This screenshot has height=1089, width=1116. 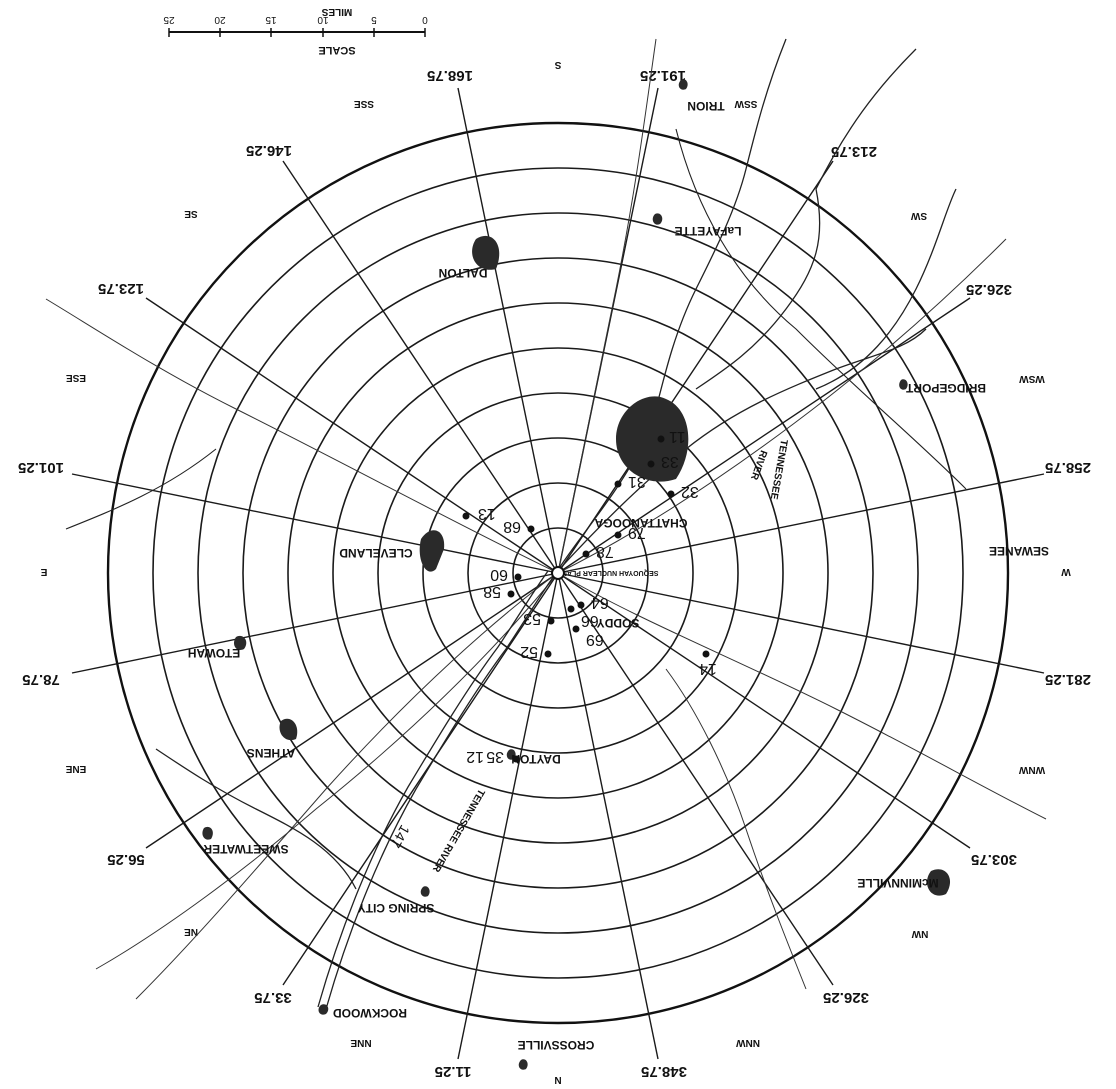 I want to click on compass-label: NW, so click(x=919, y=933).